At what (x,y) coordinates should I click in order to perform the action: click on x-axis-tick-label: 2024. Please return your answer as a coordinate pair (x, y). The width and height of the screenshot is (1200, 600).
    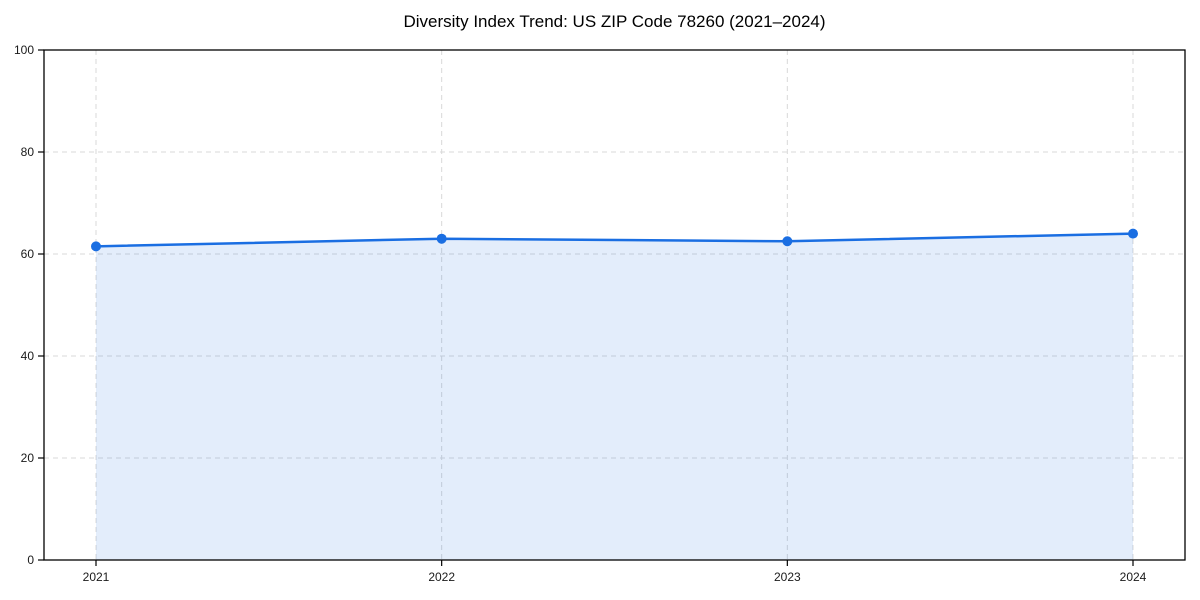
    Looking at the image, I should click on (1133, 577).